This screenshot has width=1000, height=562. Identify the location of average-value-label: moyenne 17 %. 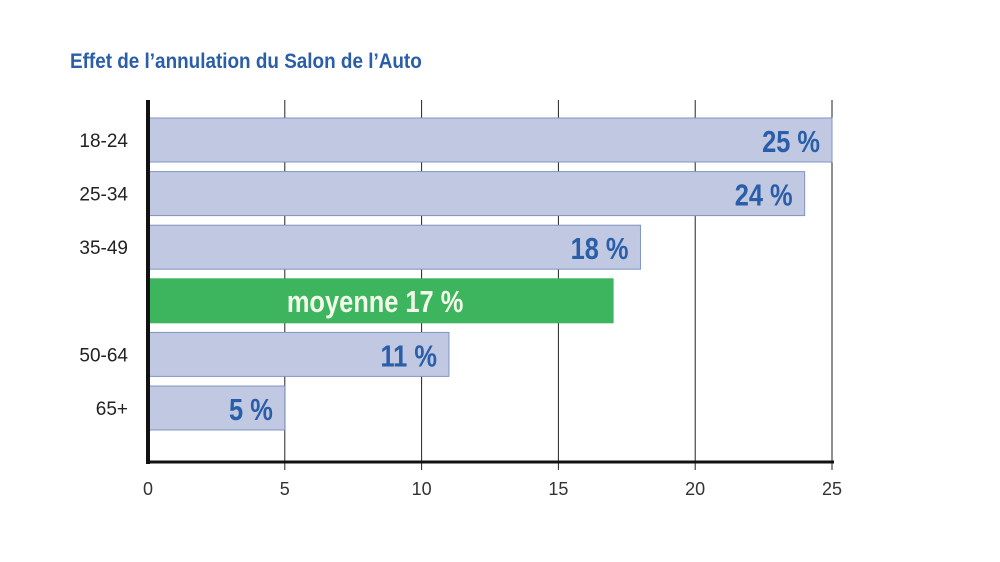
(375, 301).